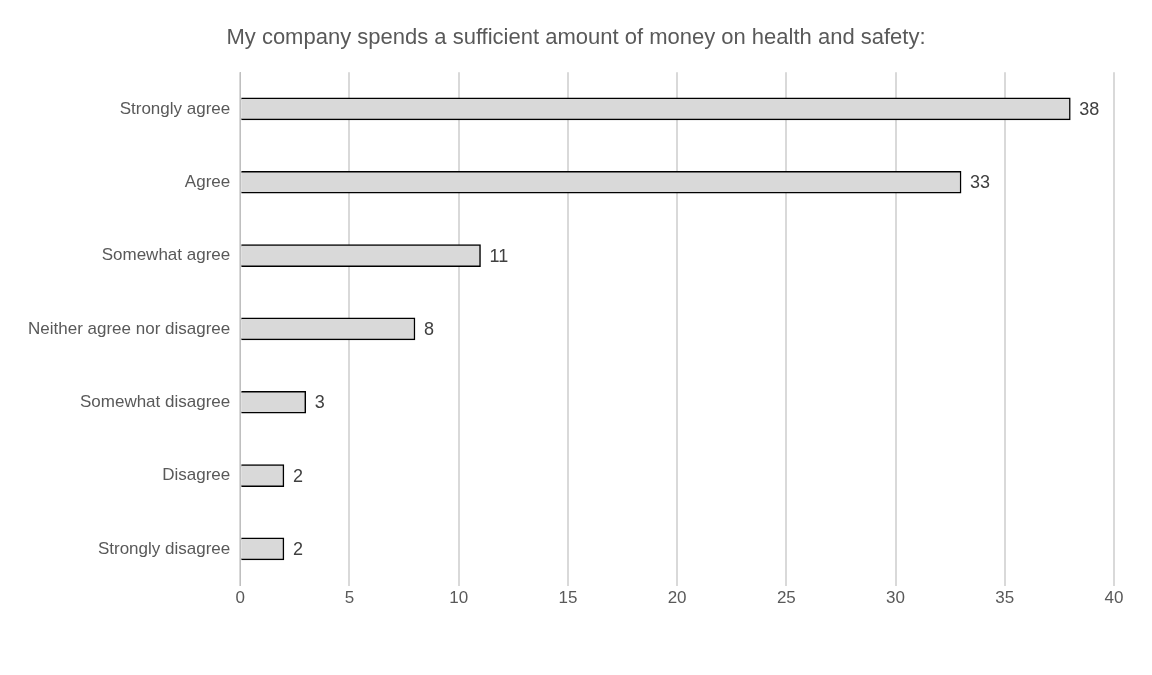  What do you see at coordinates (240, 598) in the screenshot?
I see `x-tick-label: 0` at bounding box center [240, 598].